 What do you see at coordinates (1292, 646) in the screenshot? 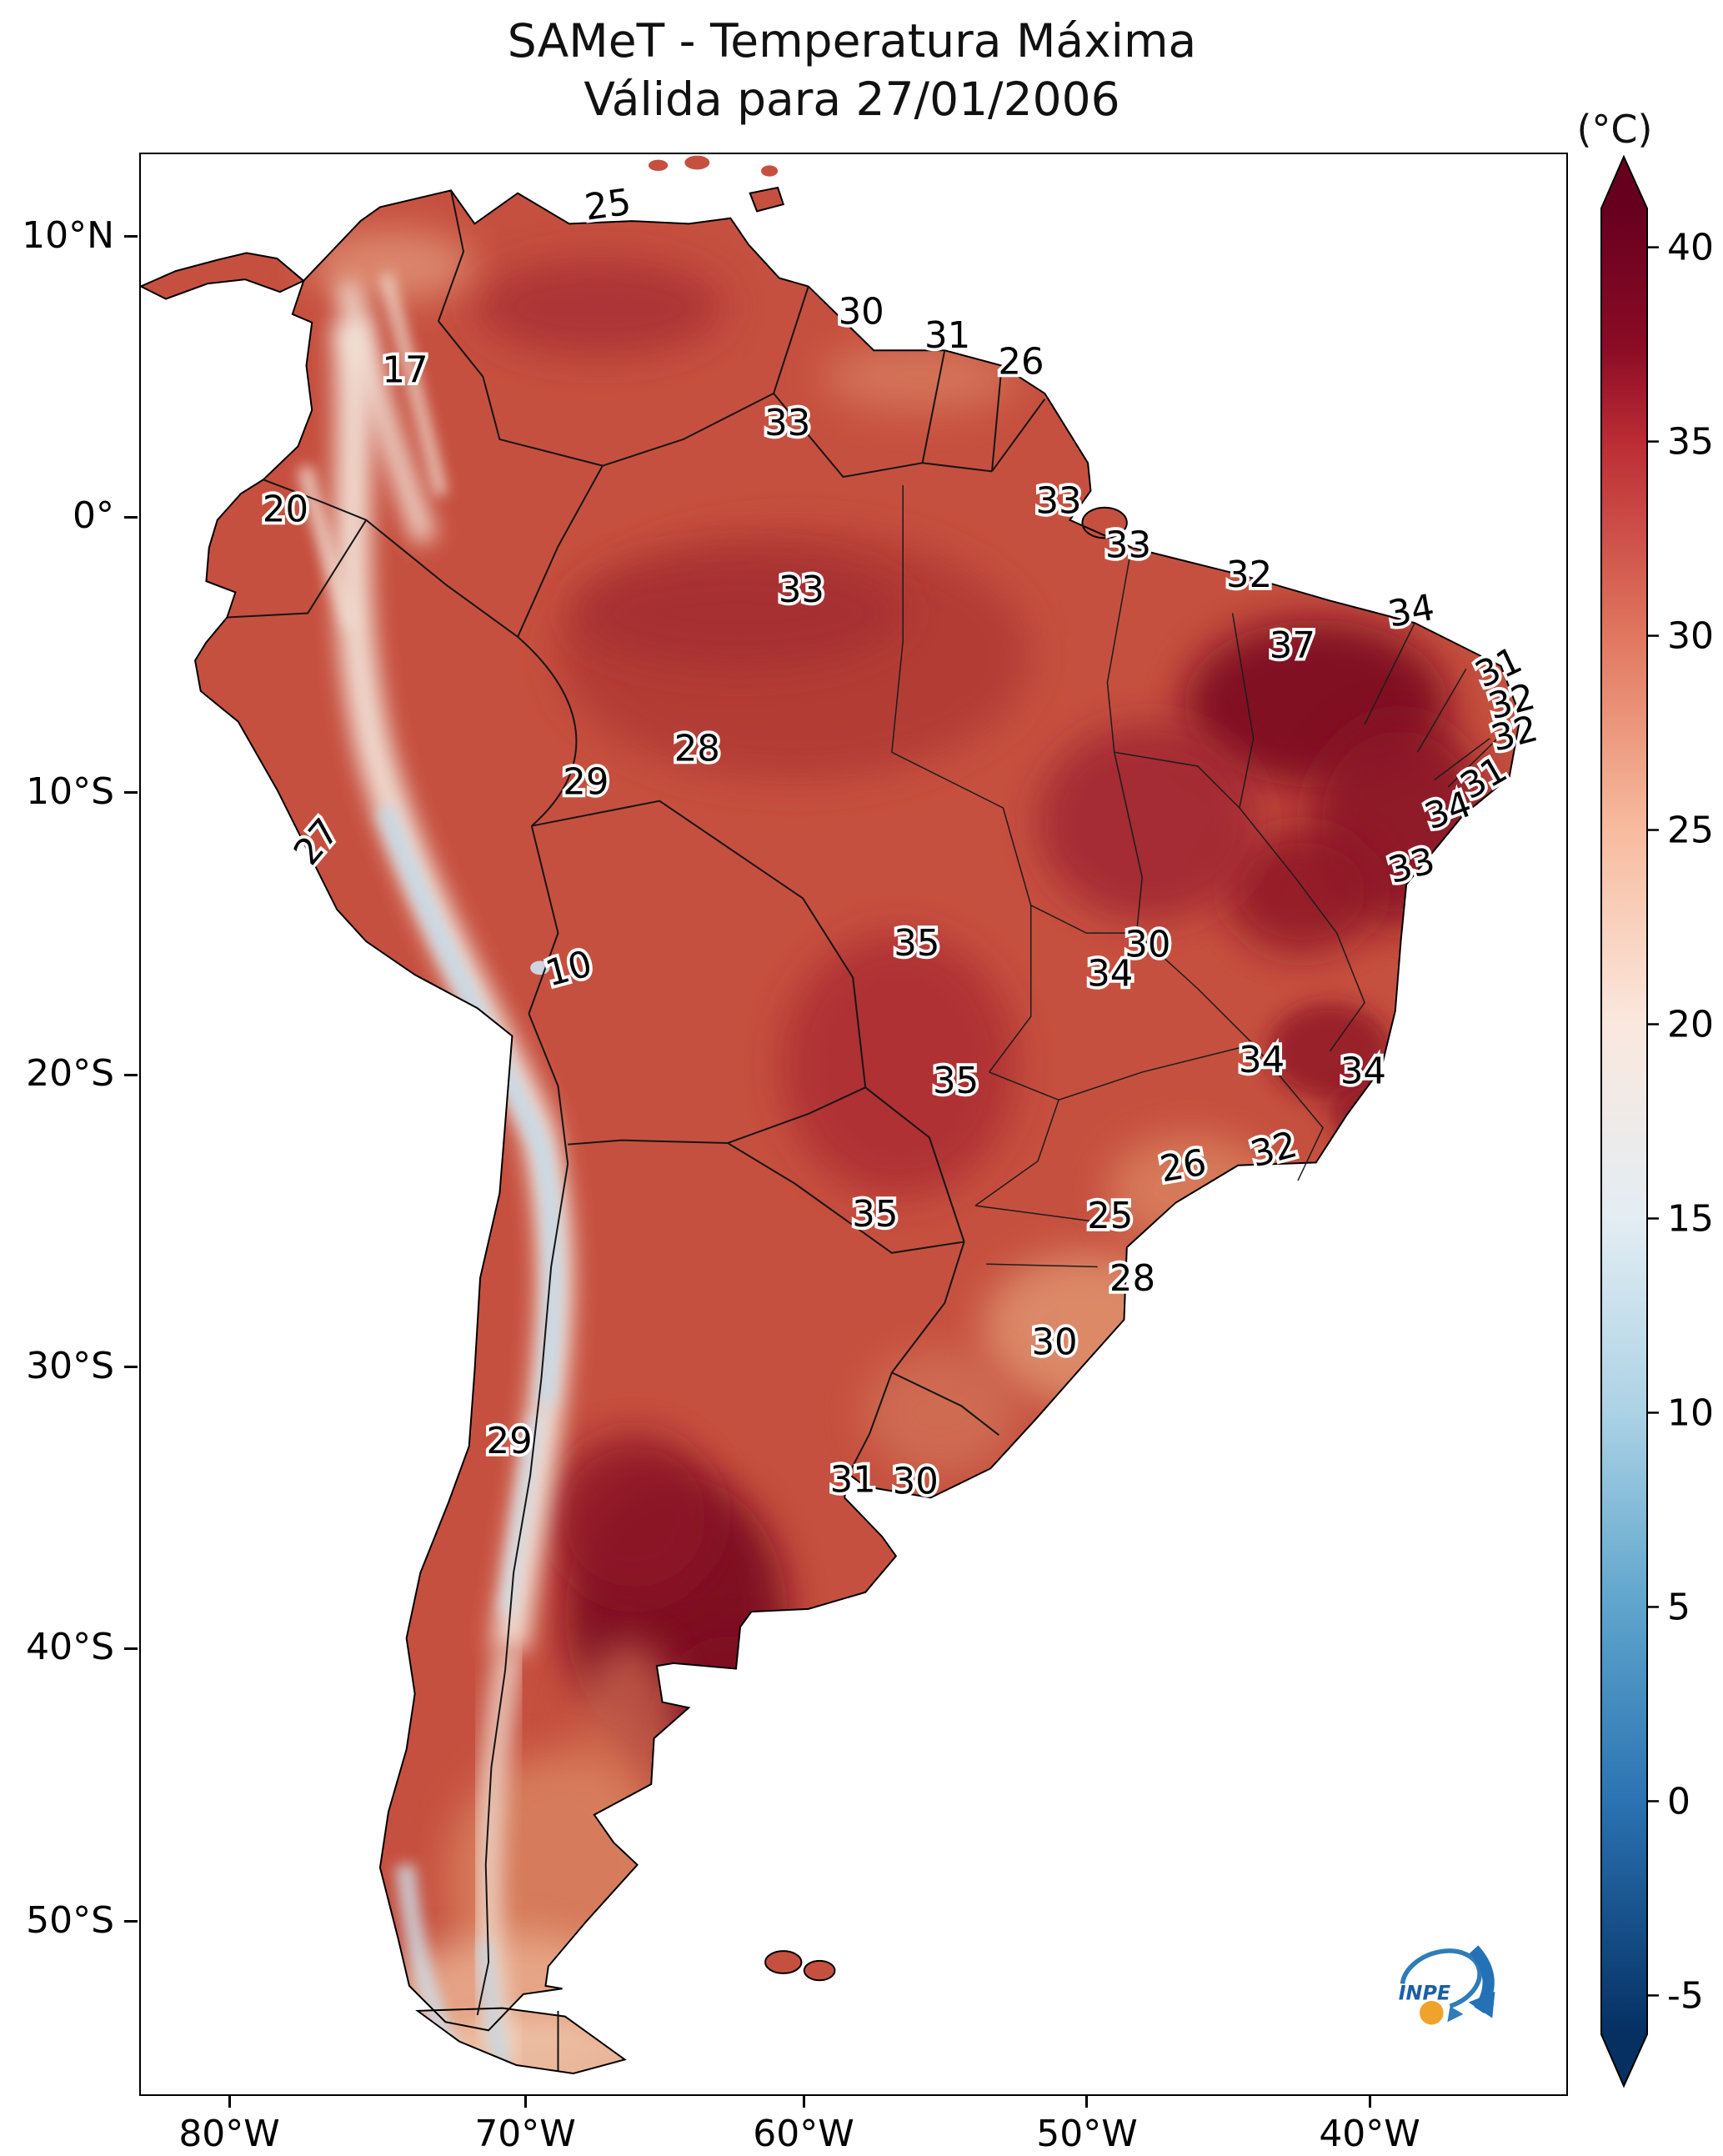
I see `temperature-label: 37` at bounding box center [1292, 646].